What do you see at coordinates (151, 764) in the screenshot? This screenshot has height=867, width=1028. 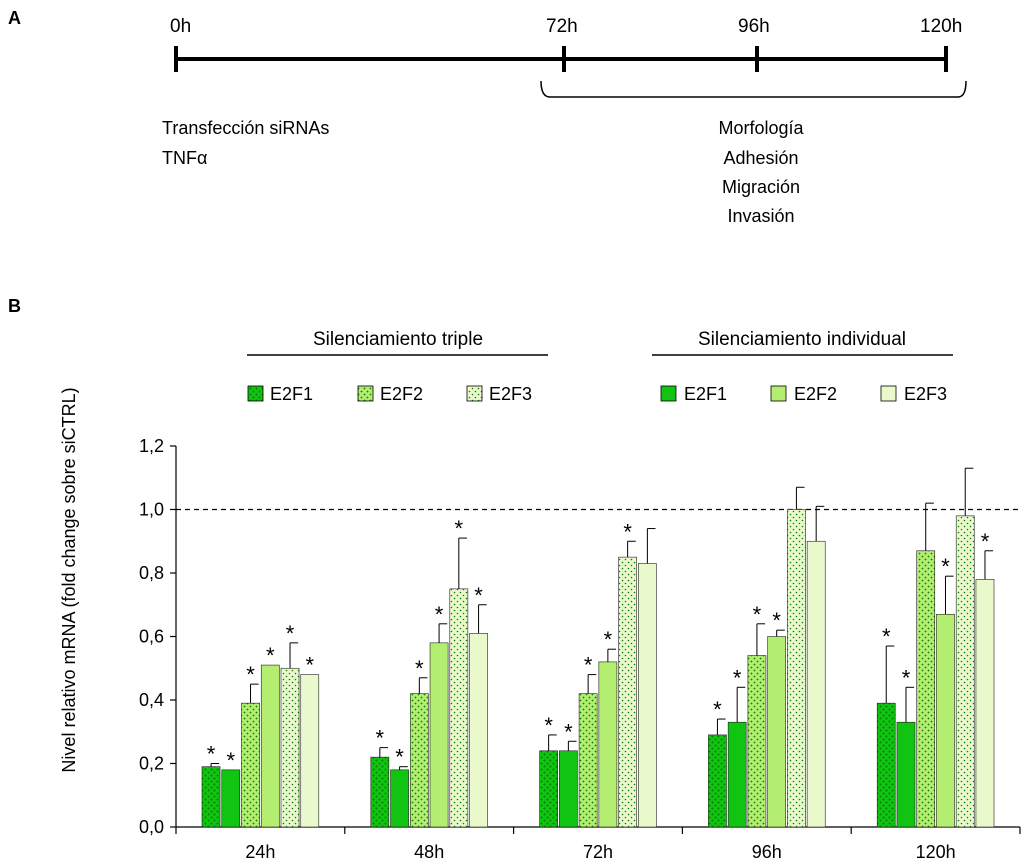 I see `y-tick-label: 0,2` at bounding box center [151, 764].